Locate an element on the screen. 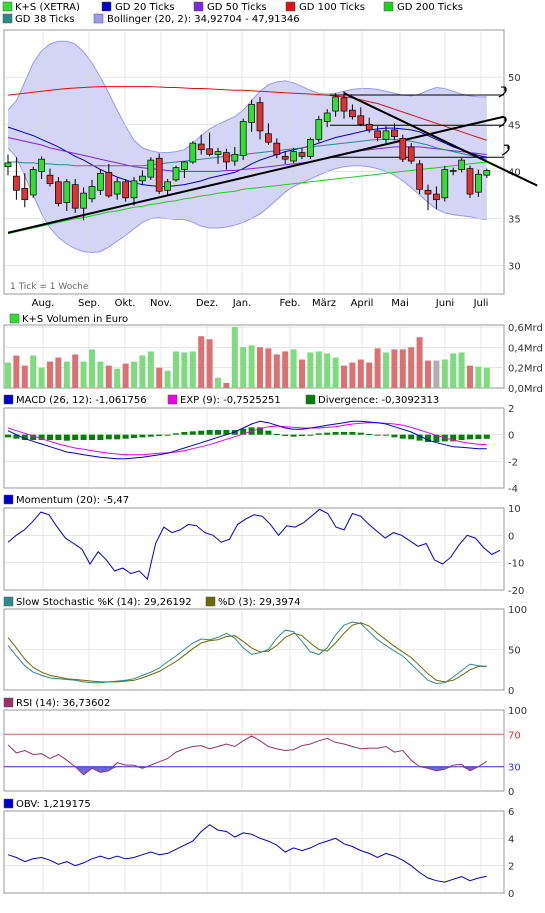  momentum-panel: 10 0 -10 -20 is located at coordinates (264, 550).